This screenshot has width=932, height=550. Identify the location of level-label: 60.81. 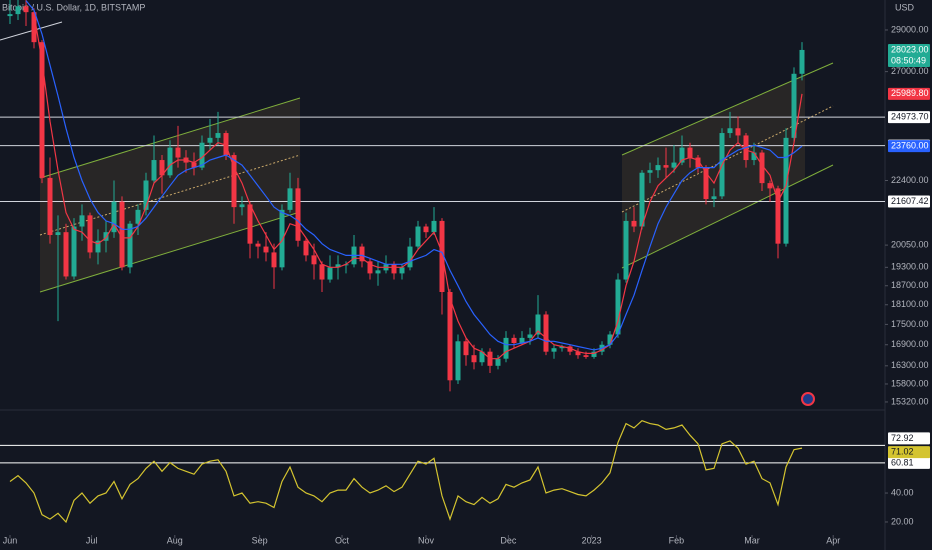
(902, 462).